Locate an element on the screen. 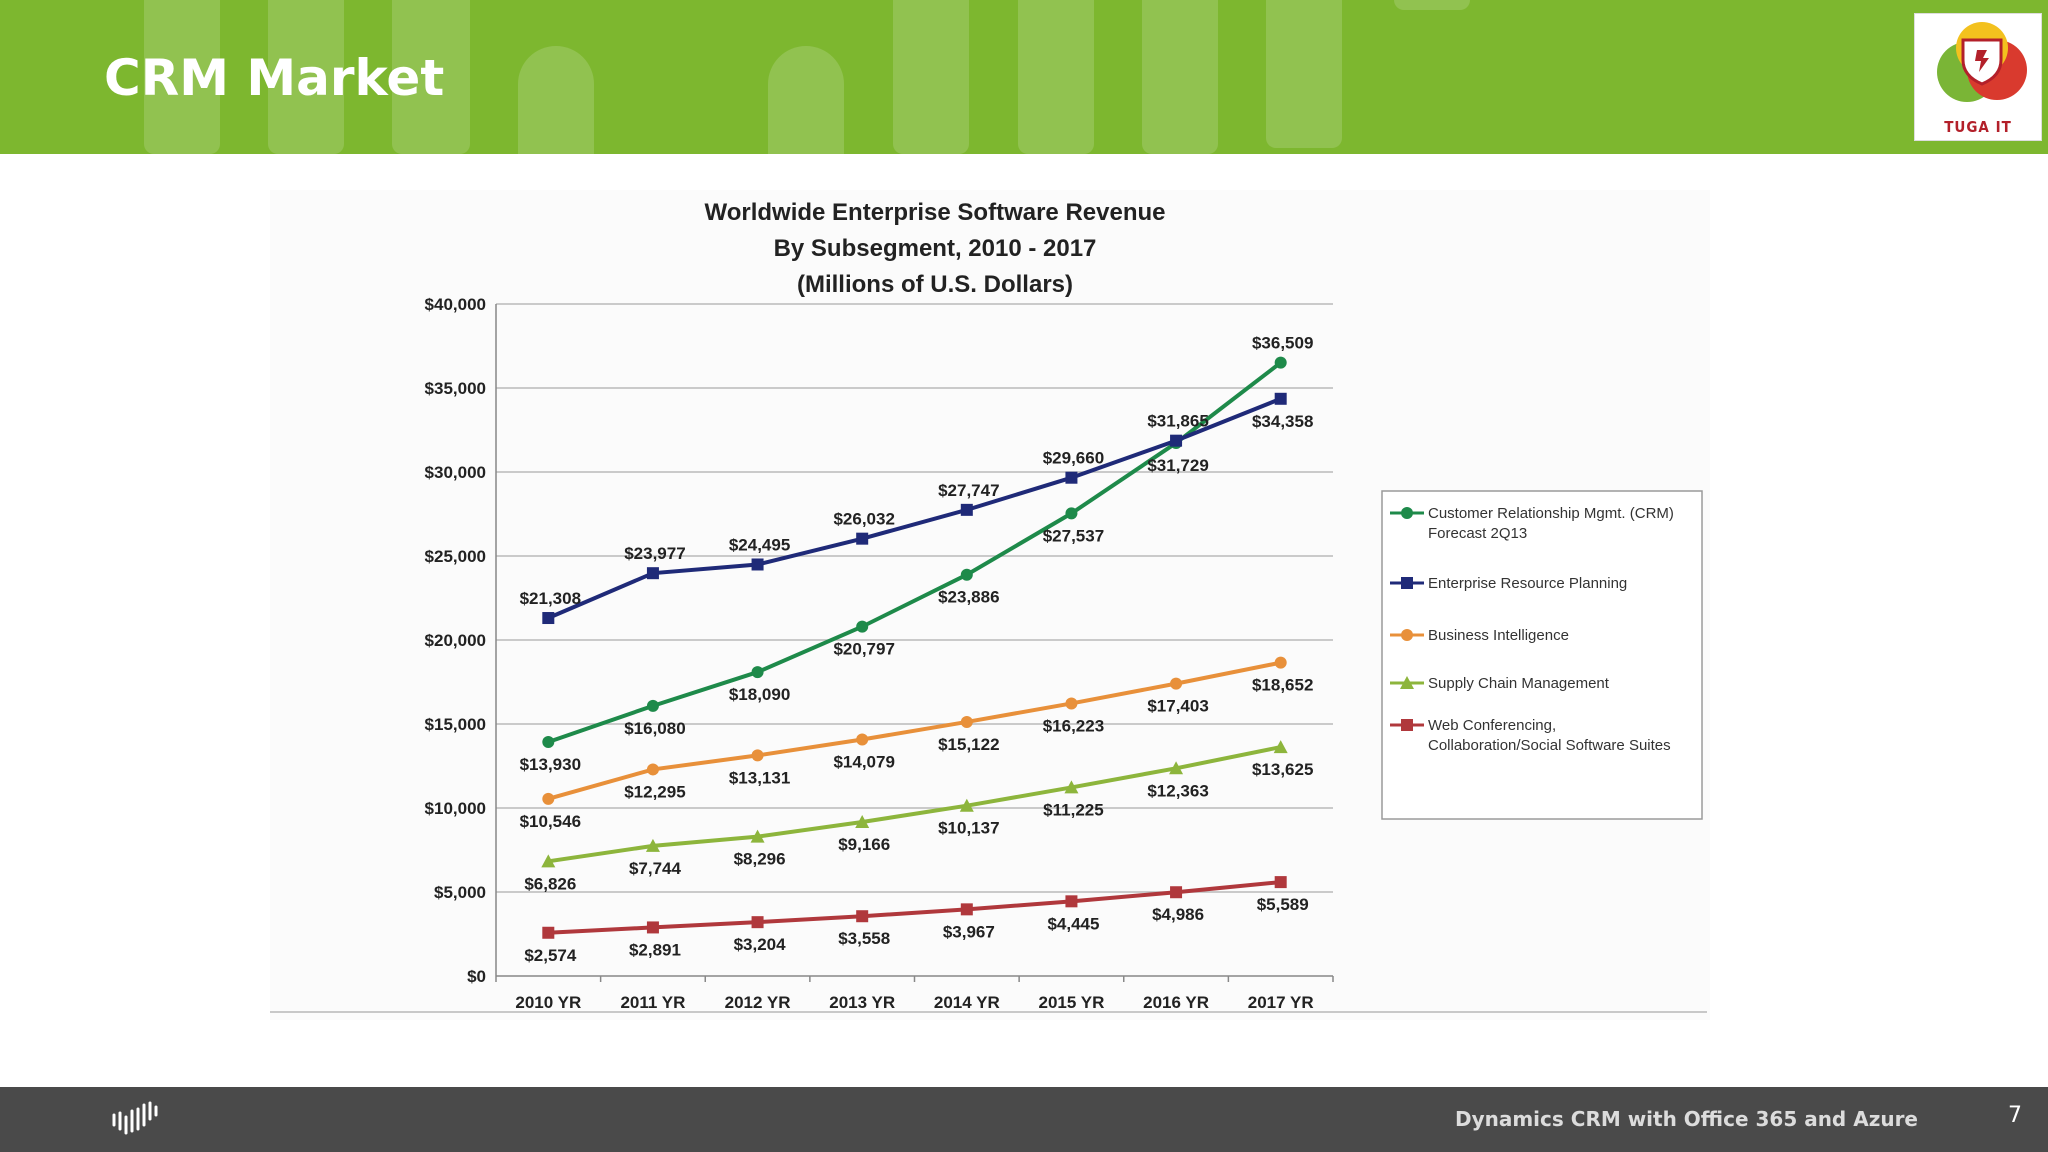 This screenshot has width=2048, height=1152. data-label: $27,747 is located at coordinates (968, 490).